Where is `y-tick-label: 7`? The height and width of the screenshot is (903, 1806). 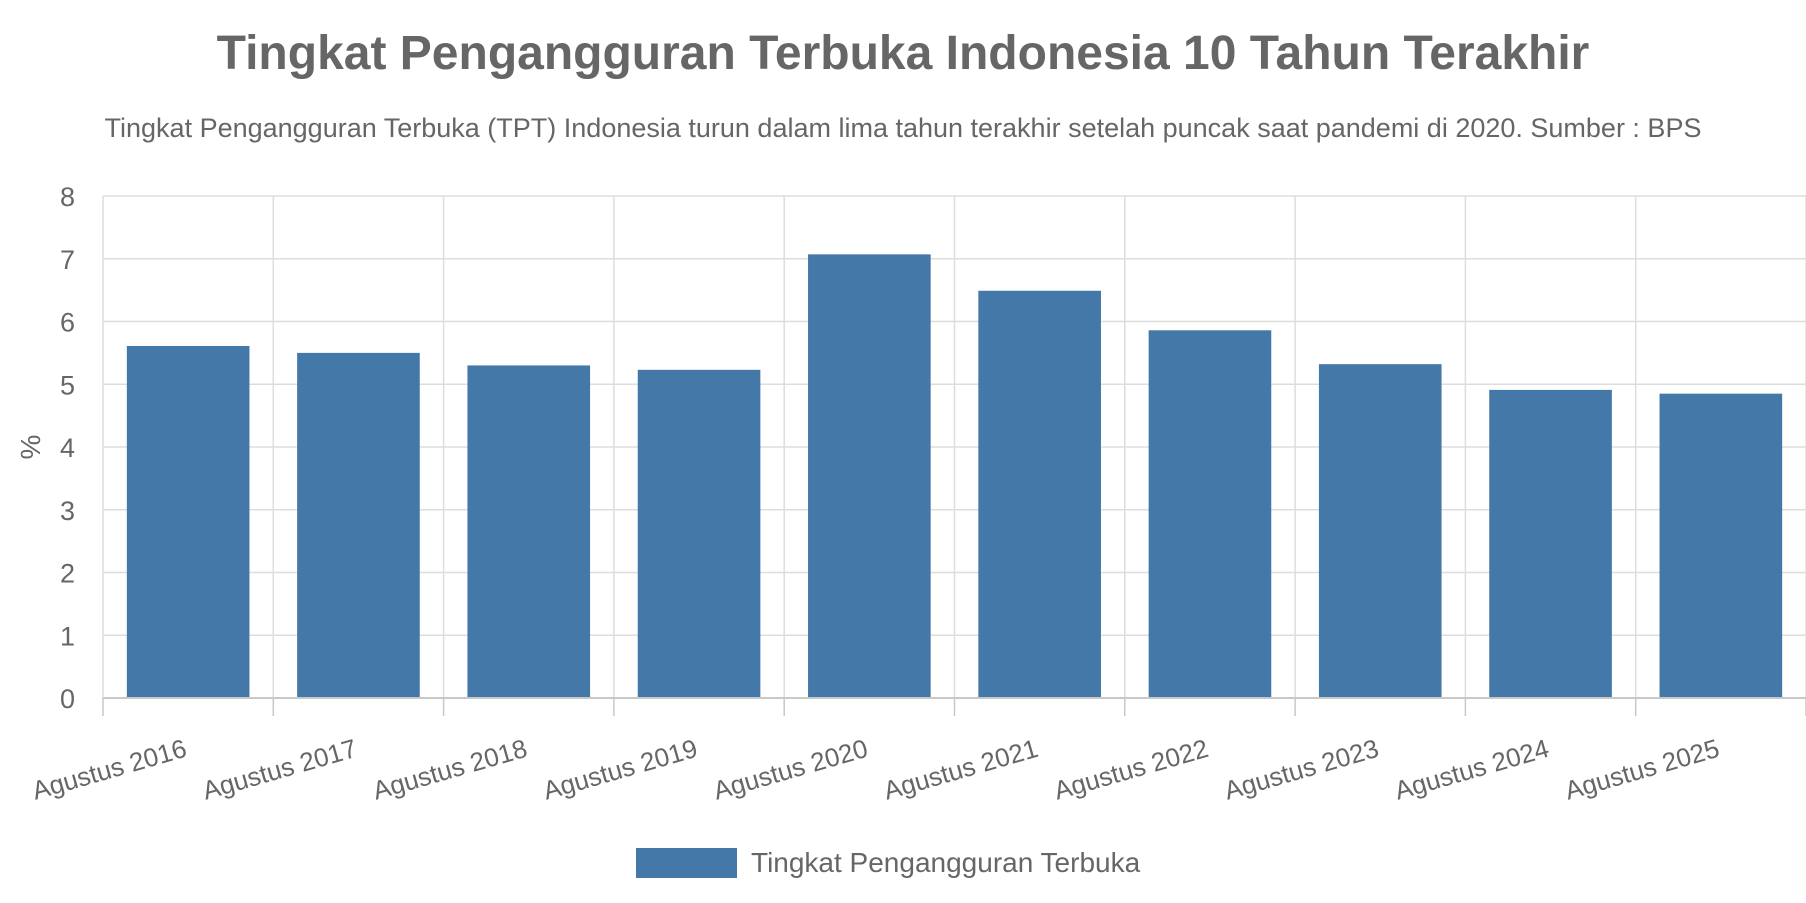 y-tick-label: 7 is located at coordinates (67, 260).